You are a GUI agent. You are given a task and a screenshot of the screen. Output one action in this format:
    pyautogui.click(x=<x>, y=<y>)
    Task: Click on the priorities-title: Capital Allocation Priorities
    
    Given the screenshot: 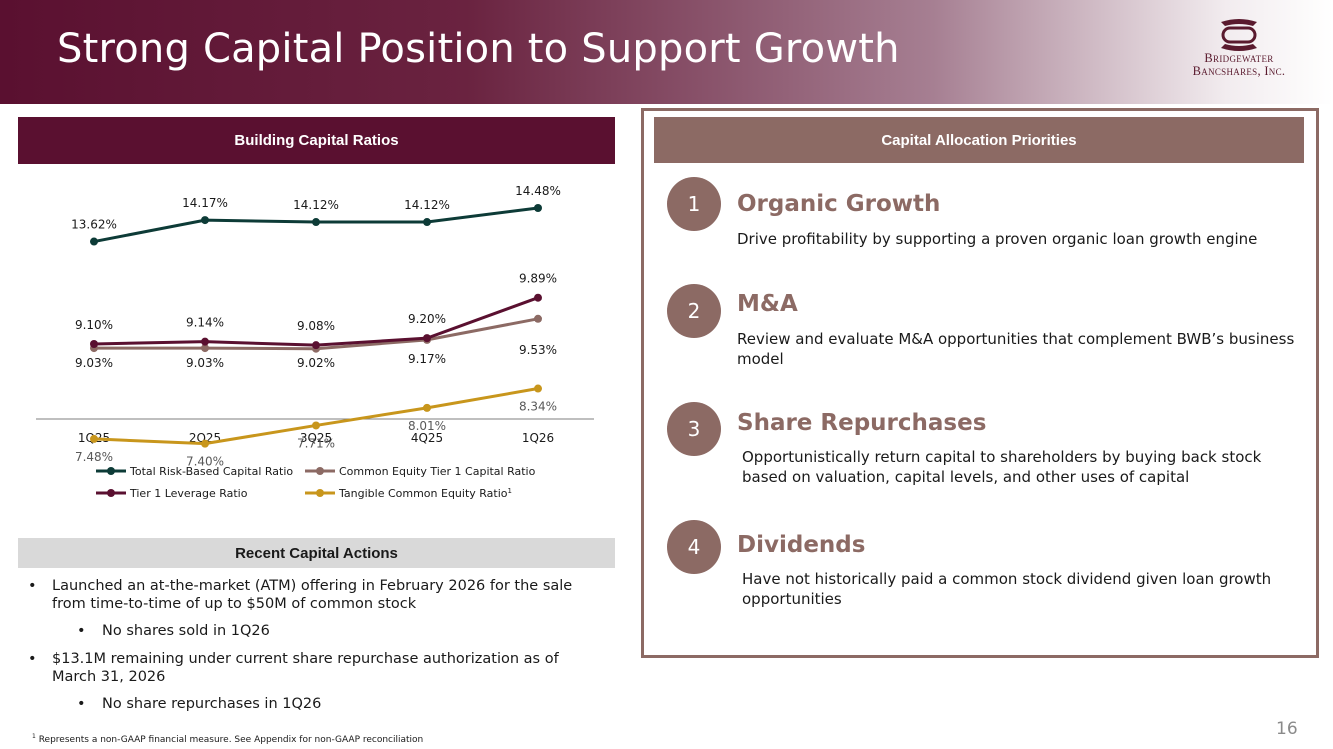 What is the action you would take?
    pyautogui.click(x=979, y=140)
    